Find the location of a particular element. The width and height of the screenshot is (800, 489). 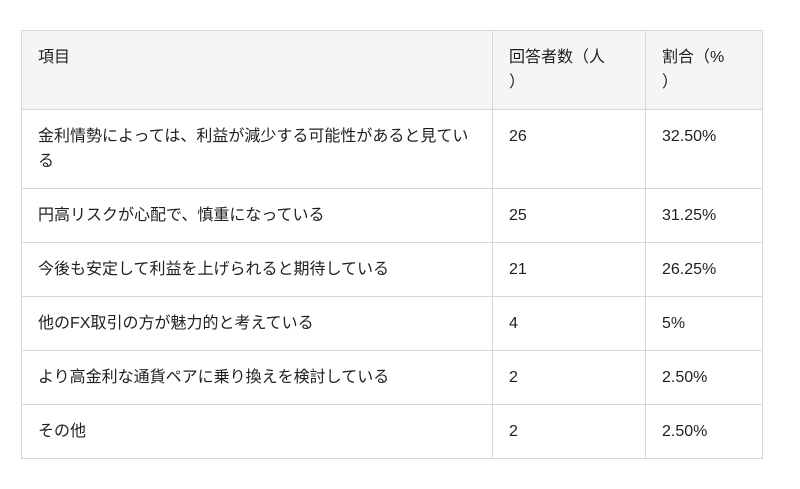

table-row: 今後も安定して利益を上げられると期待している 21 26.25% is located at coordinates (392, 269).